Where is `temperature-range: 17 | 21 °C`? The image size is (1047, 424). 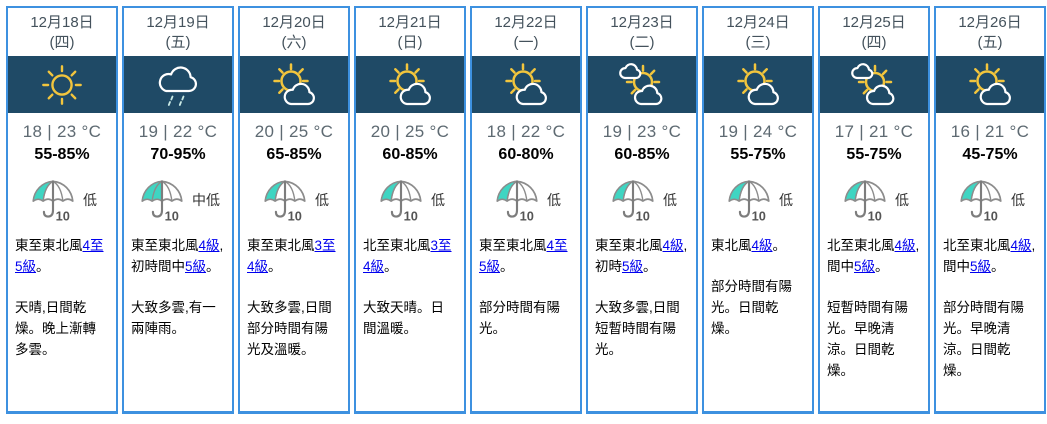
temperature-range: 17 | 21 °C is located at coordinates (874, 131).